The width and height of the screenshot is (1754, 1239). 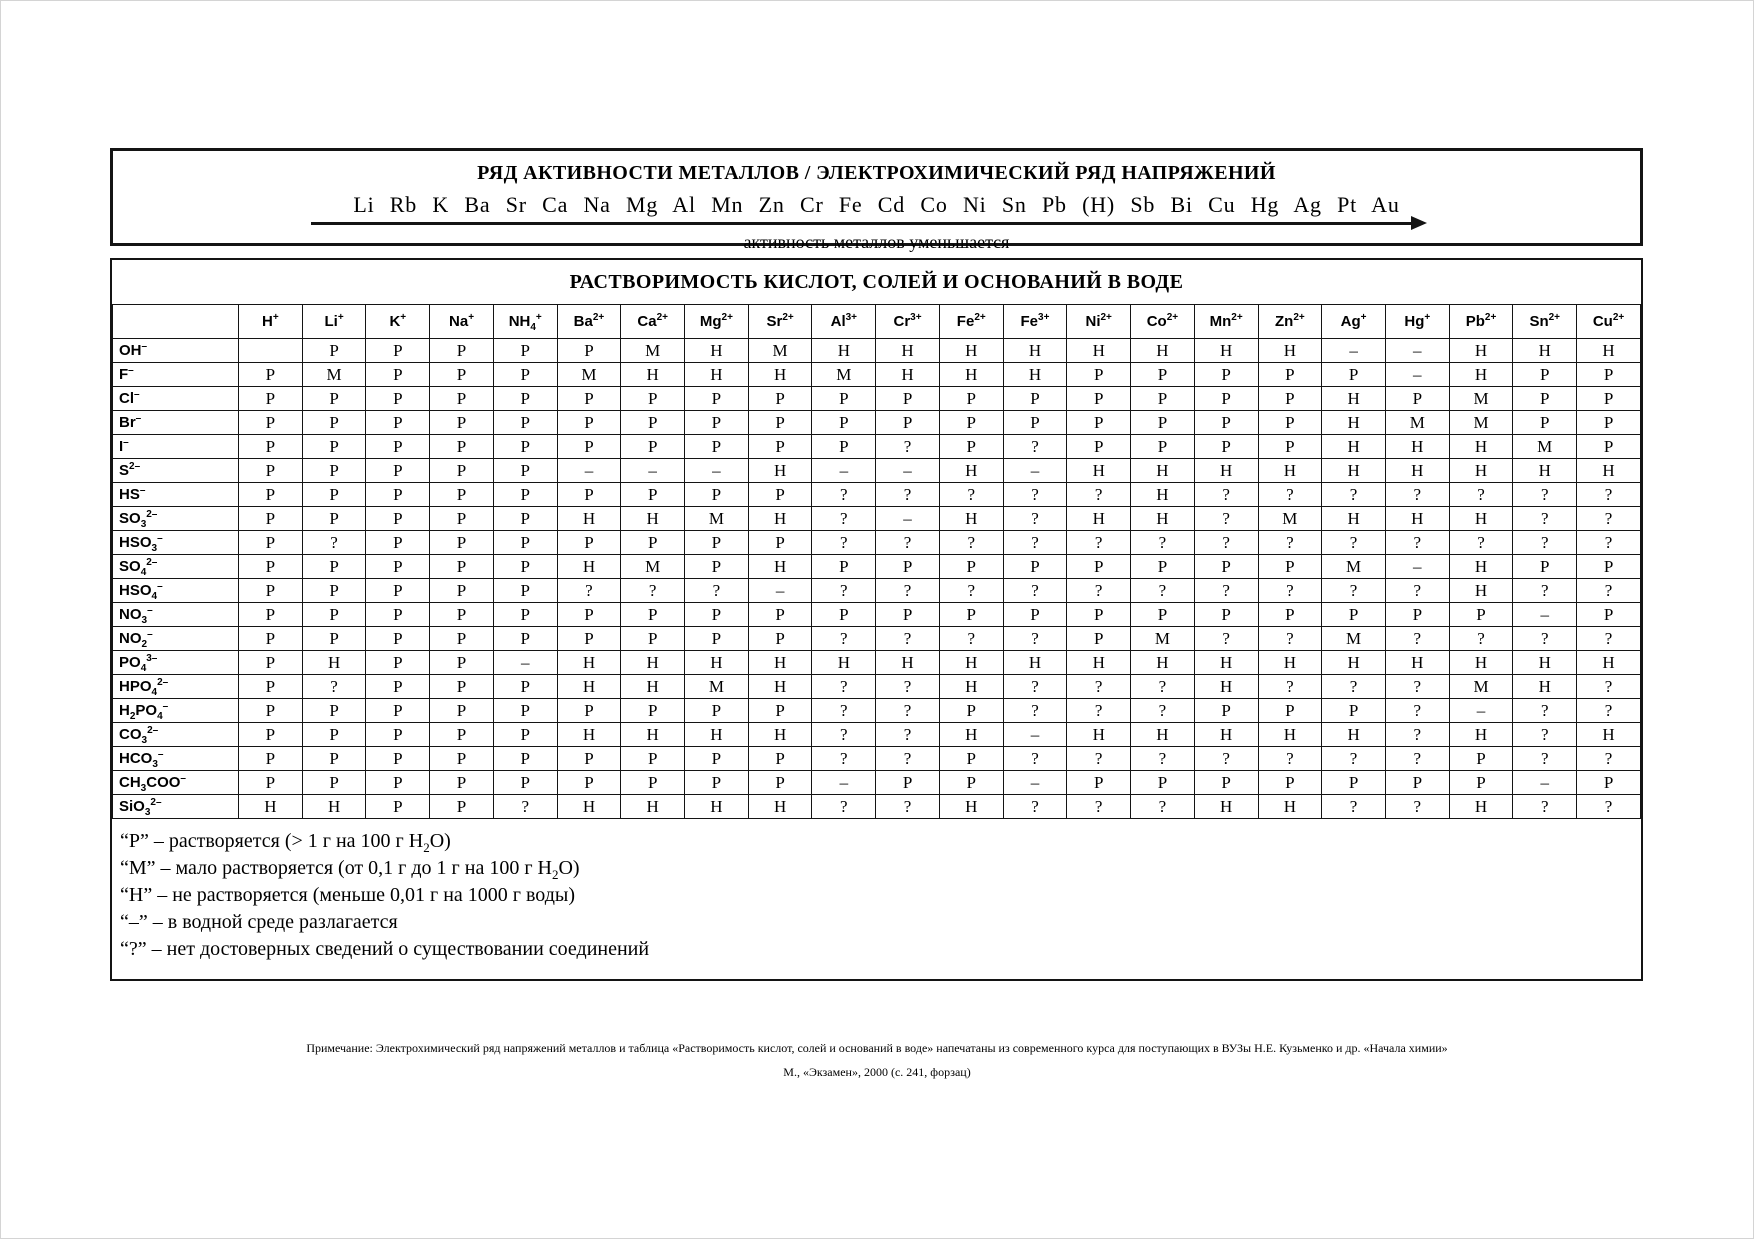 I want to click on row-header-anion: SO32–, so click(x=175, y=518).